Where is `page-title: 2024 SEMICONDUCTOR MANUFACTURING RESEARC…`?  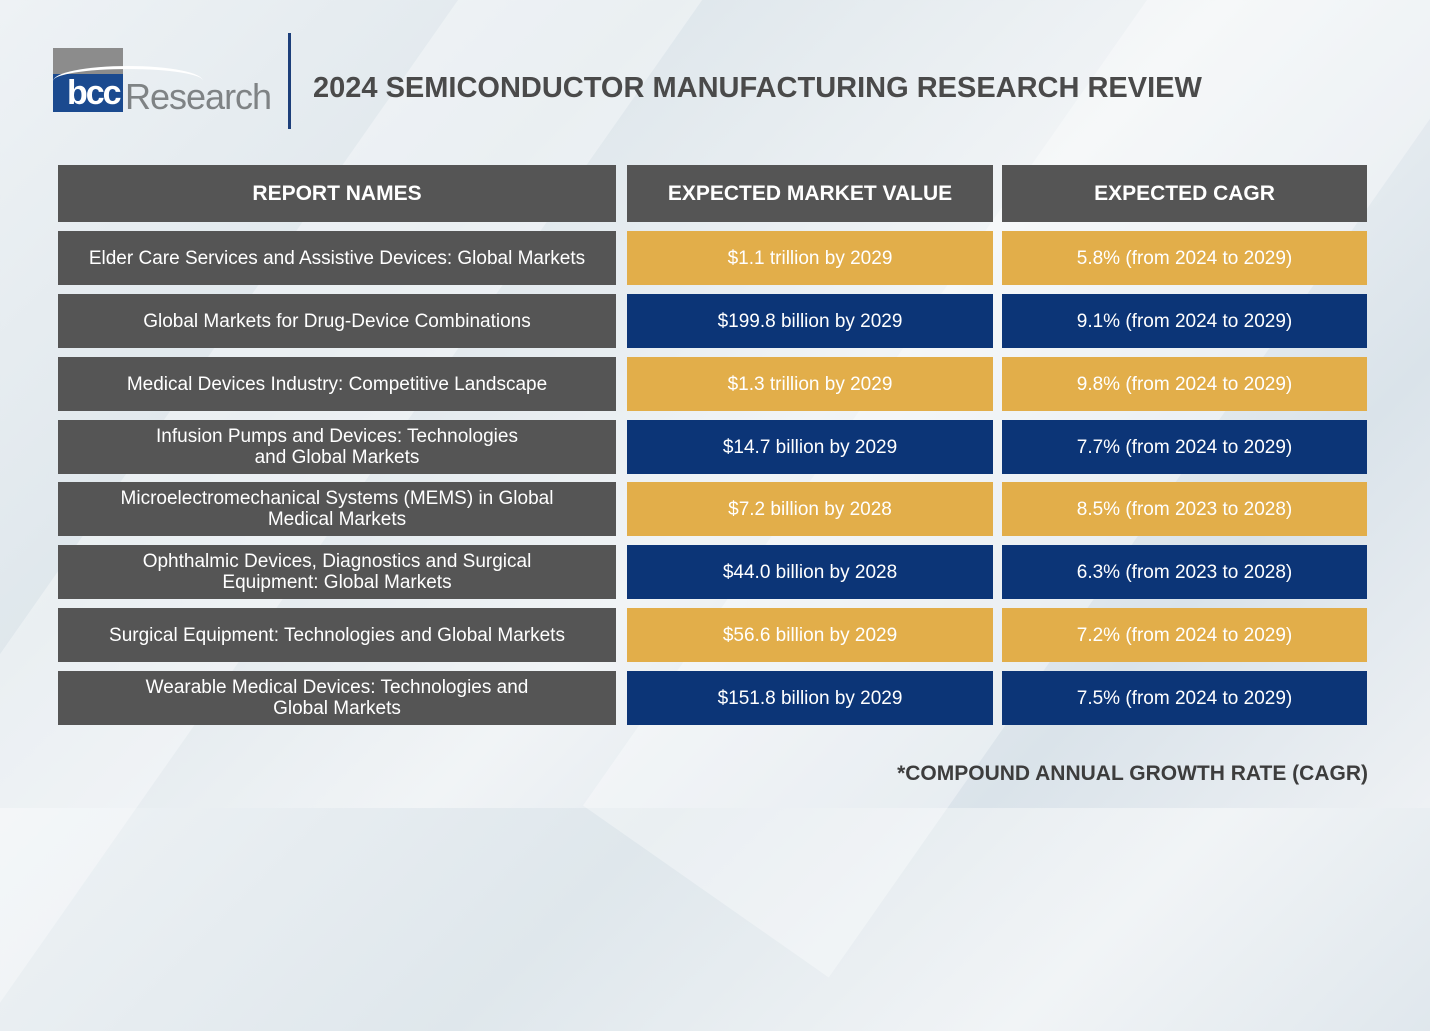 page-title: 2024 SEMICONDUCTOR MANUFACTURING RESEARC… is located at coordinates (757, 88).